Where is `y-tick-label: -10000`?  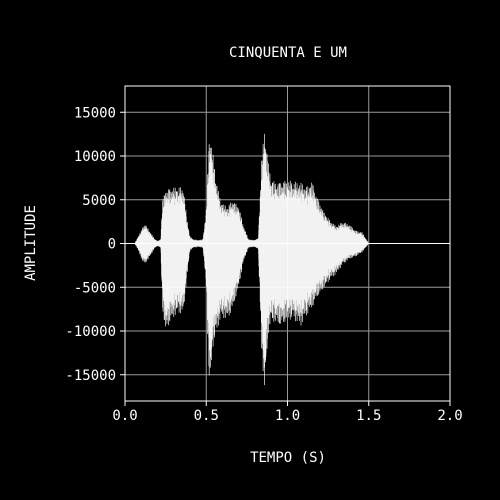
y-tick-label: -10000 is located at coordinates (90, 332).